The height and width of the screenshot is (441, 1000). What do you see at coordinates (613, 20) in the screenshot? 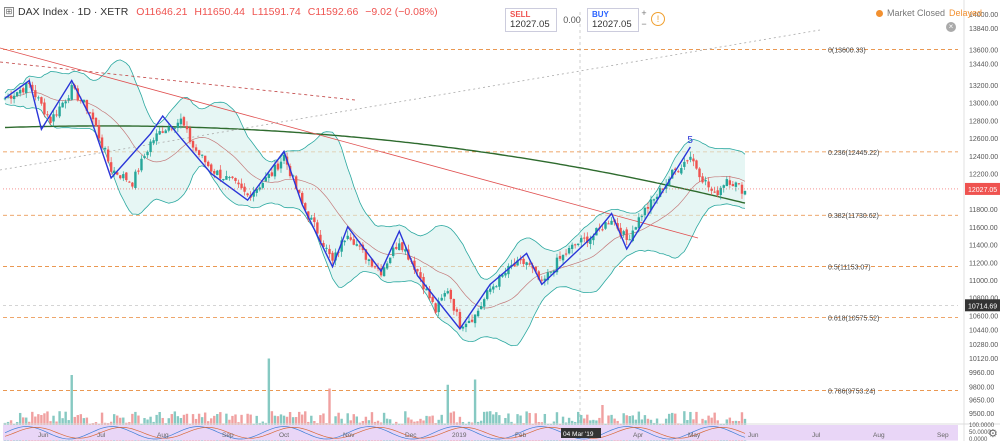
I see `buy-button: BUY 12027.05` at bounding box center [613, 20].